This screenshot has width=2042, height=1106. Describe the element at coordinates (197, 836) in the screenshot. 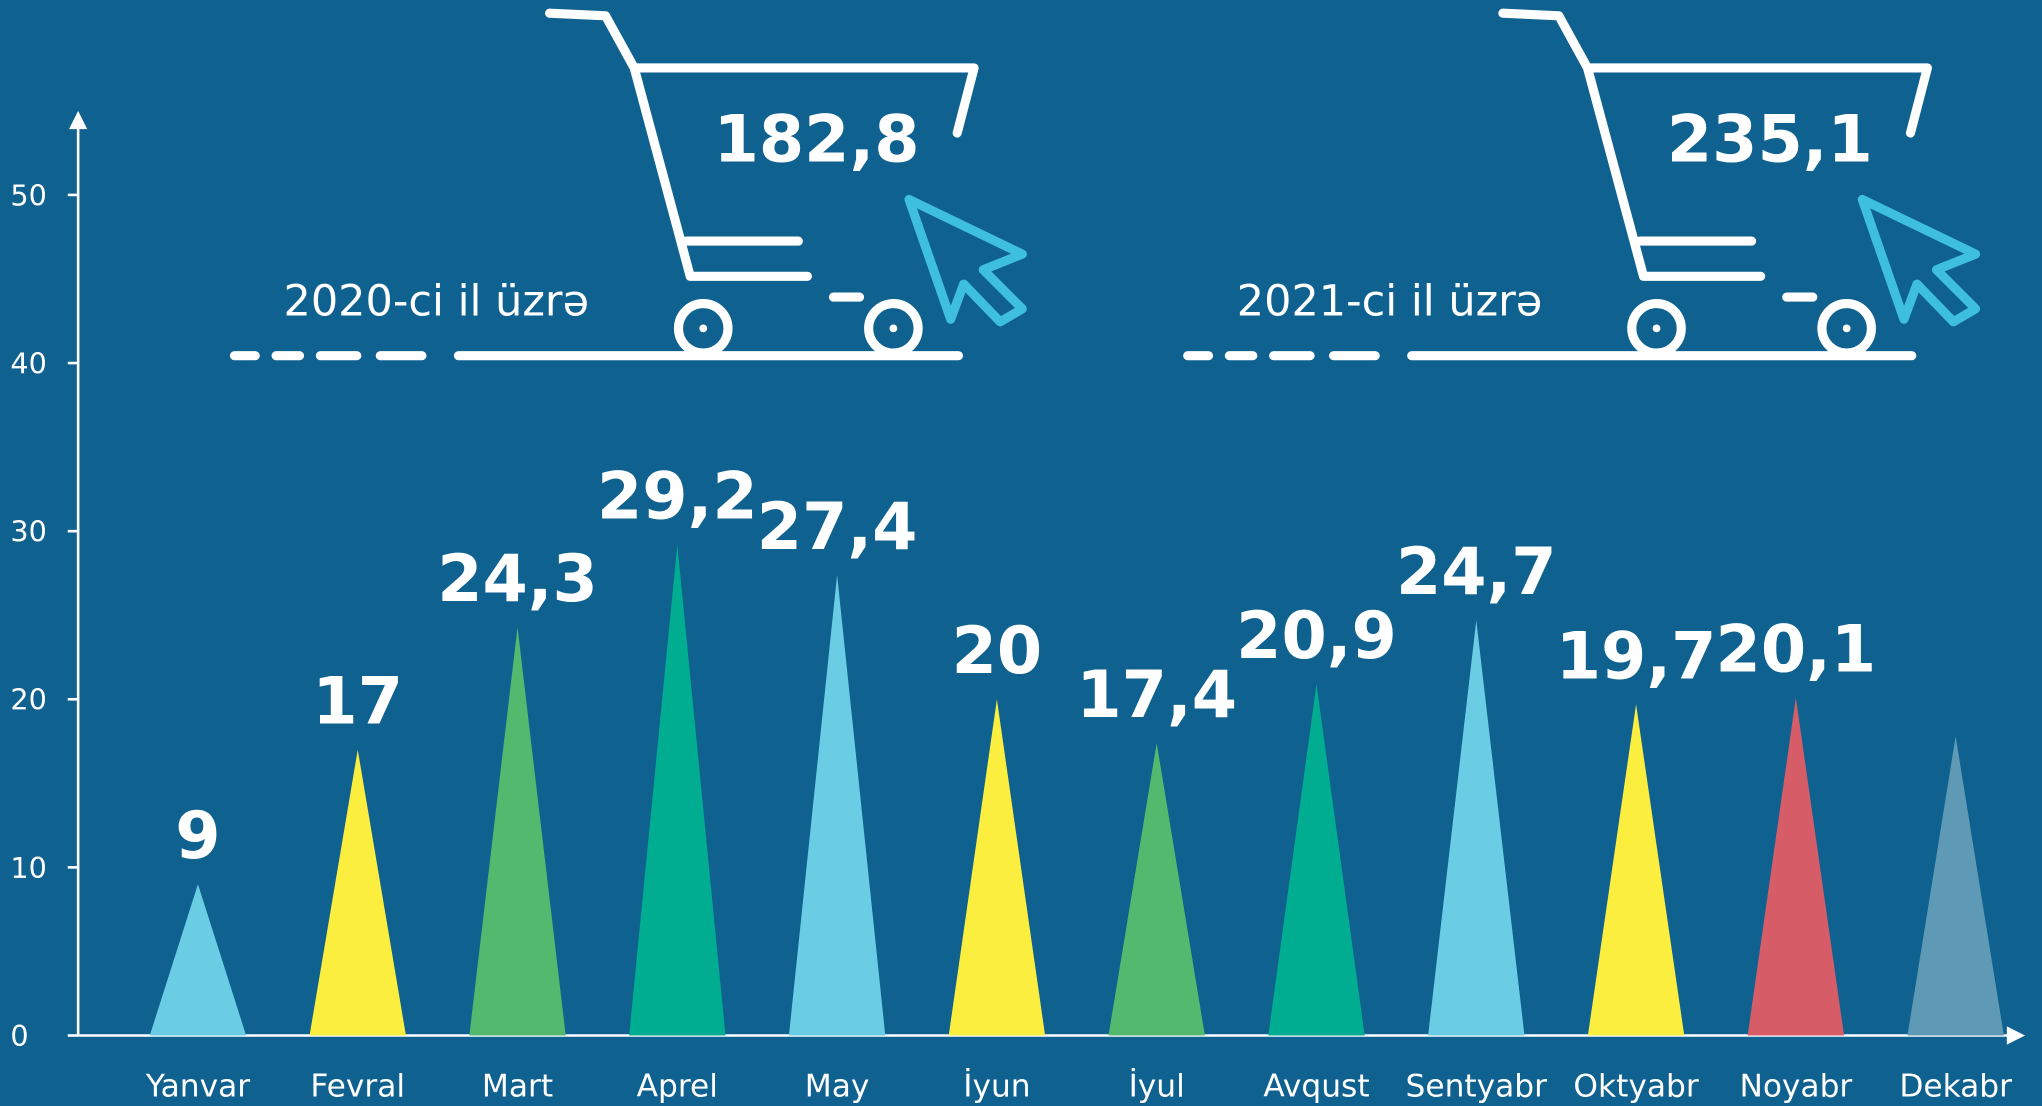

I see `value-label: 9` at that location.